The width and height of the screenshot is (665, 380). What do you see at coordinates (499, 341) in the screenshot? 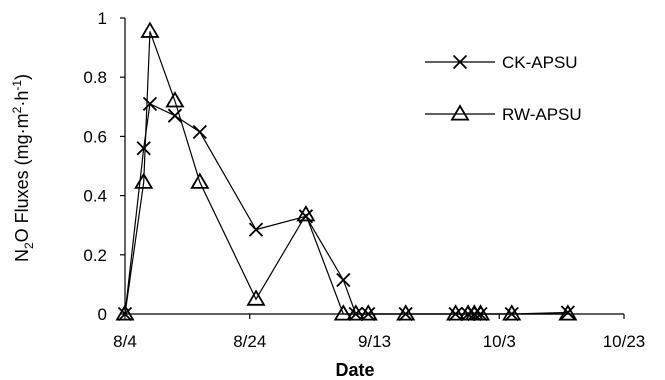
I see `x-tick-label: 10/3` at bounding box center [499, 341].